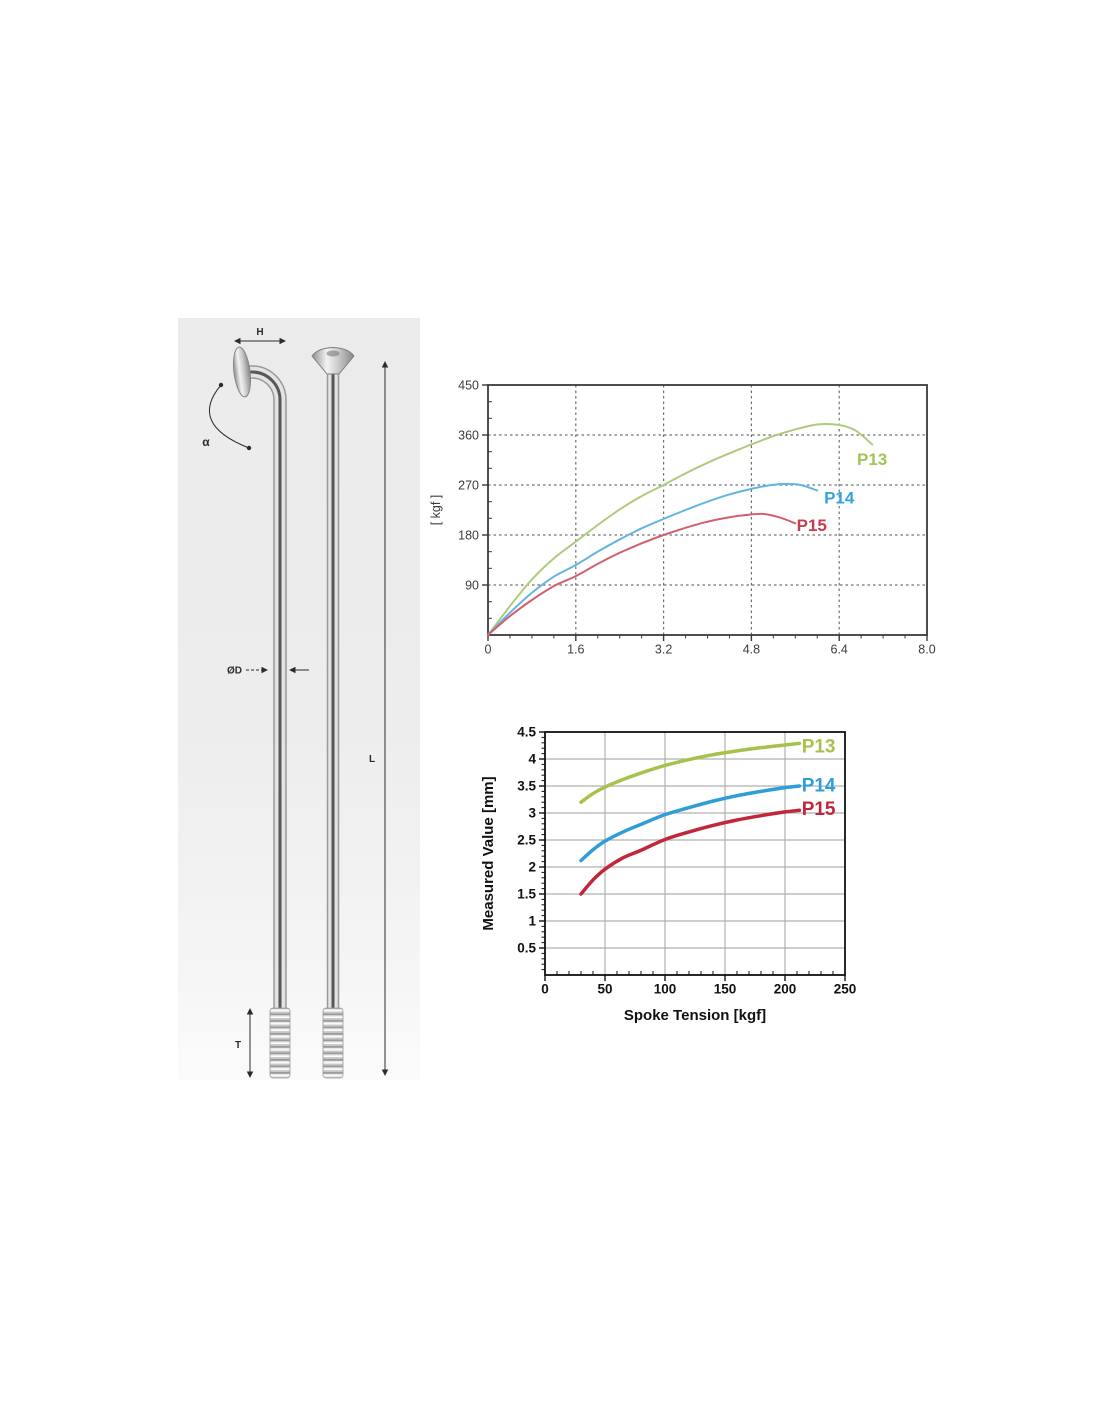 This screenshot has width=1100, height=1422. I want to click on y-axis-title: Measured Value [mm], so click(488, 853).